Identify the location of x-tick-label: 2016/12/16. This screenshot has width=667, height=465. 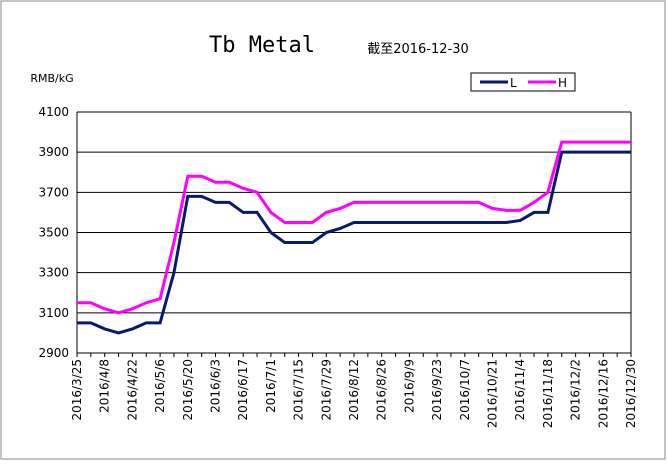
(603, 393).